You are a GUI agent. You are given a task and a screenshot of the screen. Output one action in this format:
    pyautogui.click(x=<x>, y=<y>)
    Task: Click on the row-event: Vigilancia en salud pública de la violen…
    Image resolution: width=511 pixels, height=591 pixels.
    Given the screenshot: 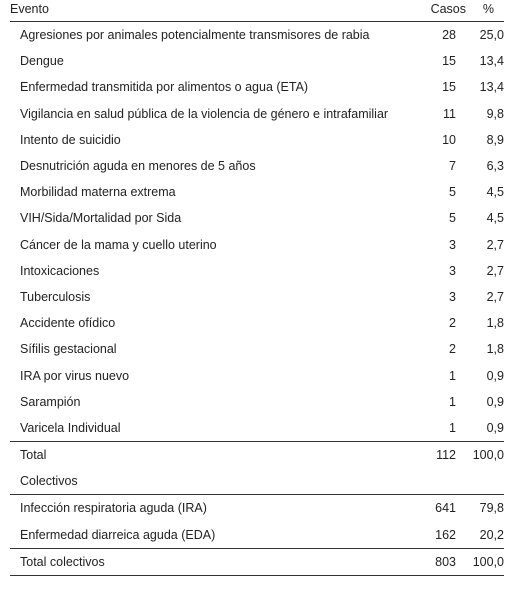 What is the action you would take?
    pyautogui.click(x=204, y=113)
    